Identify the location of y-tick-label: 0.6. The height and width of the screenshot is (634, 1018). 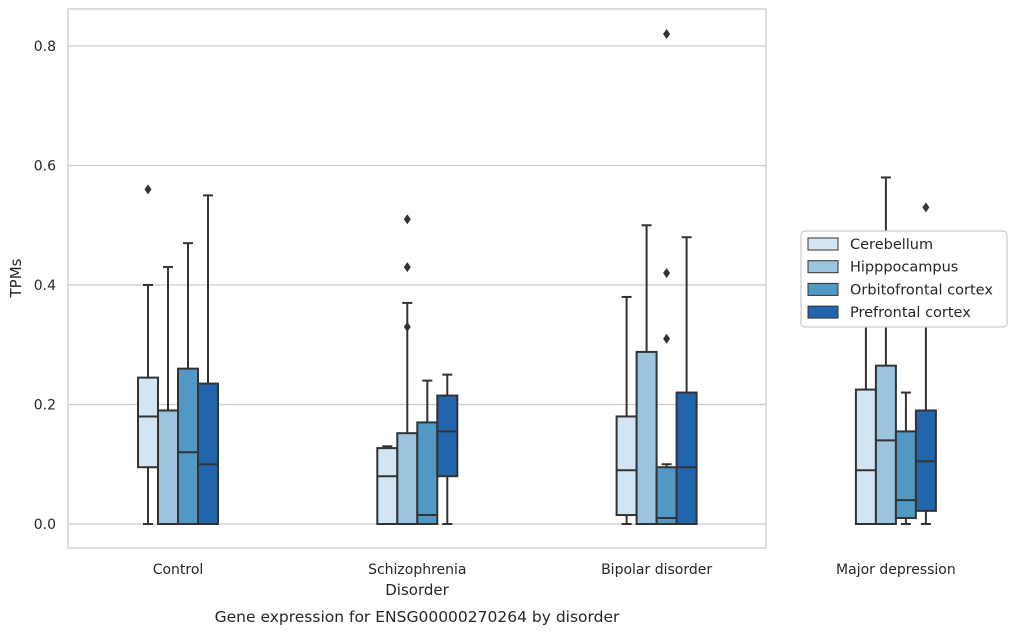
(45, 167).